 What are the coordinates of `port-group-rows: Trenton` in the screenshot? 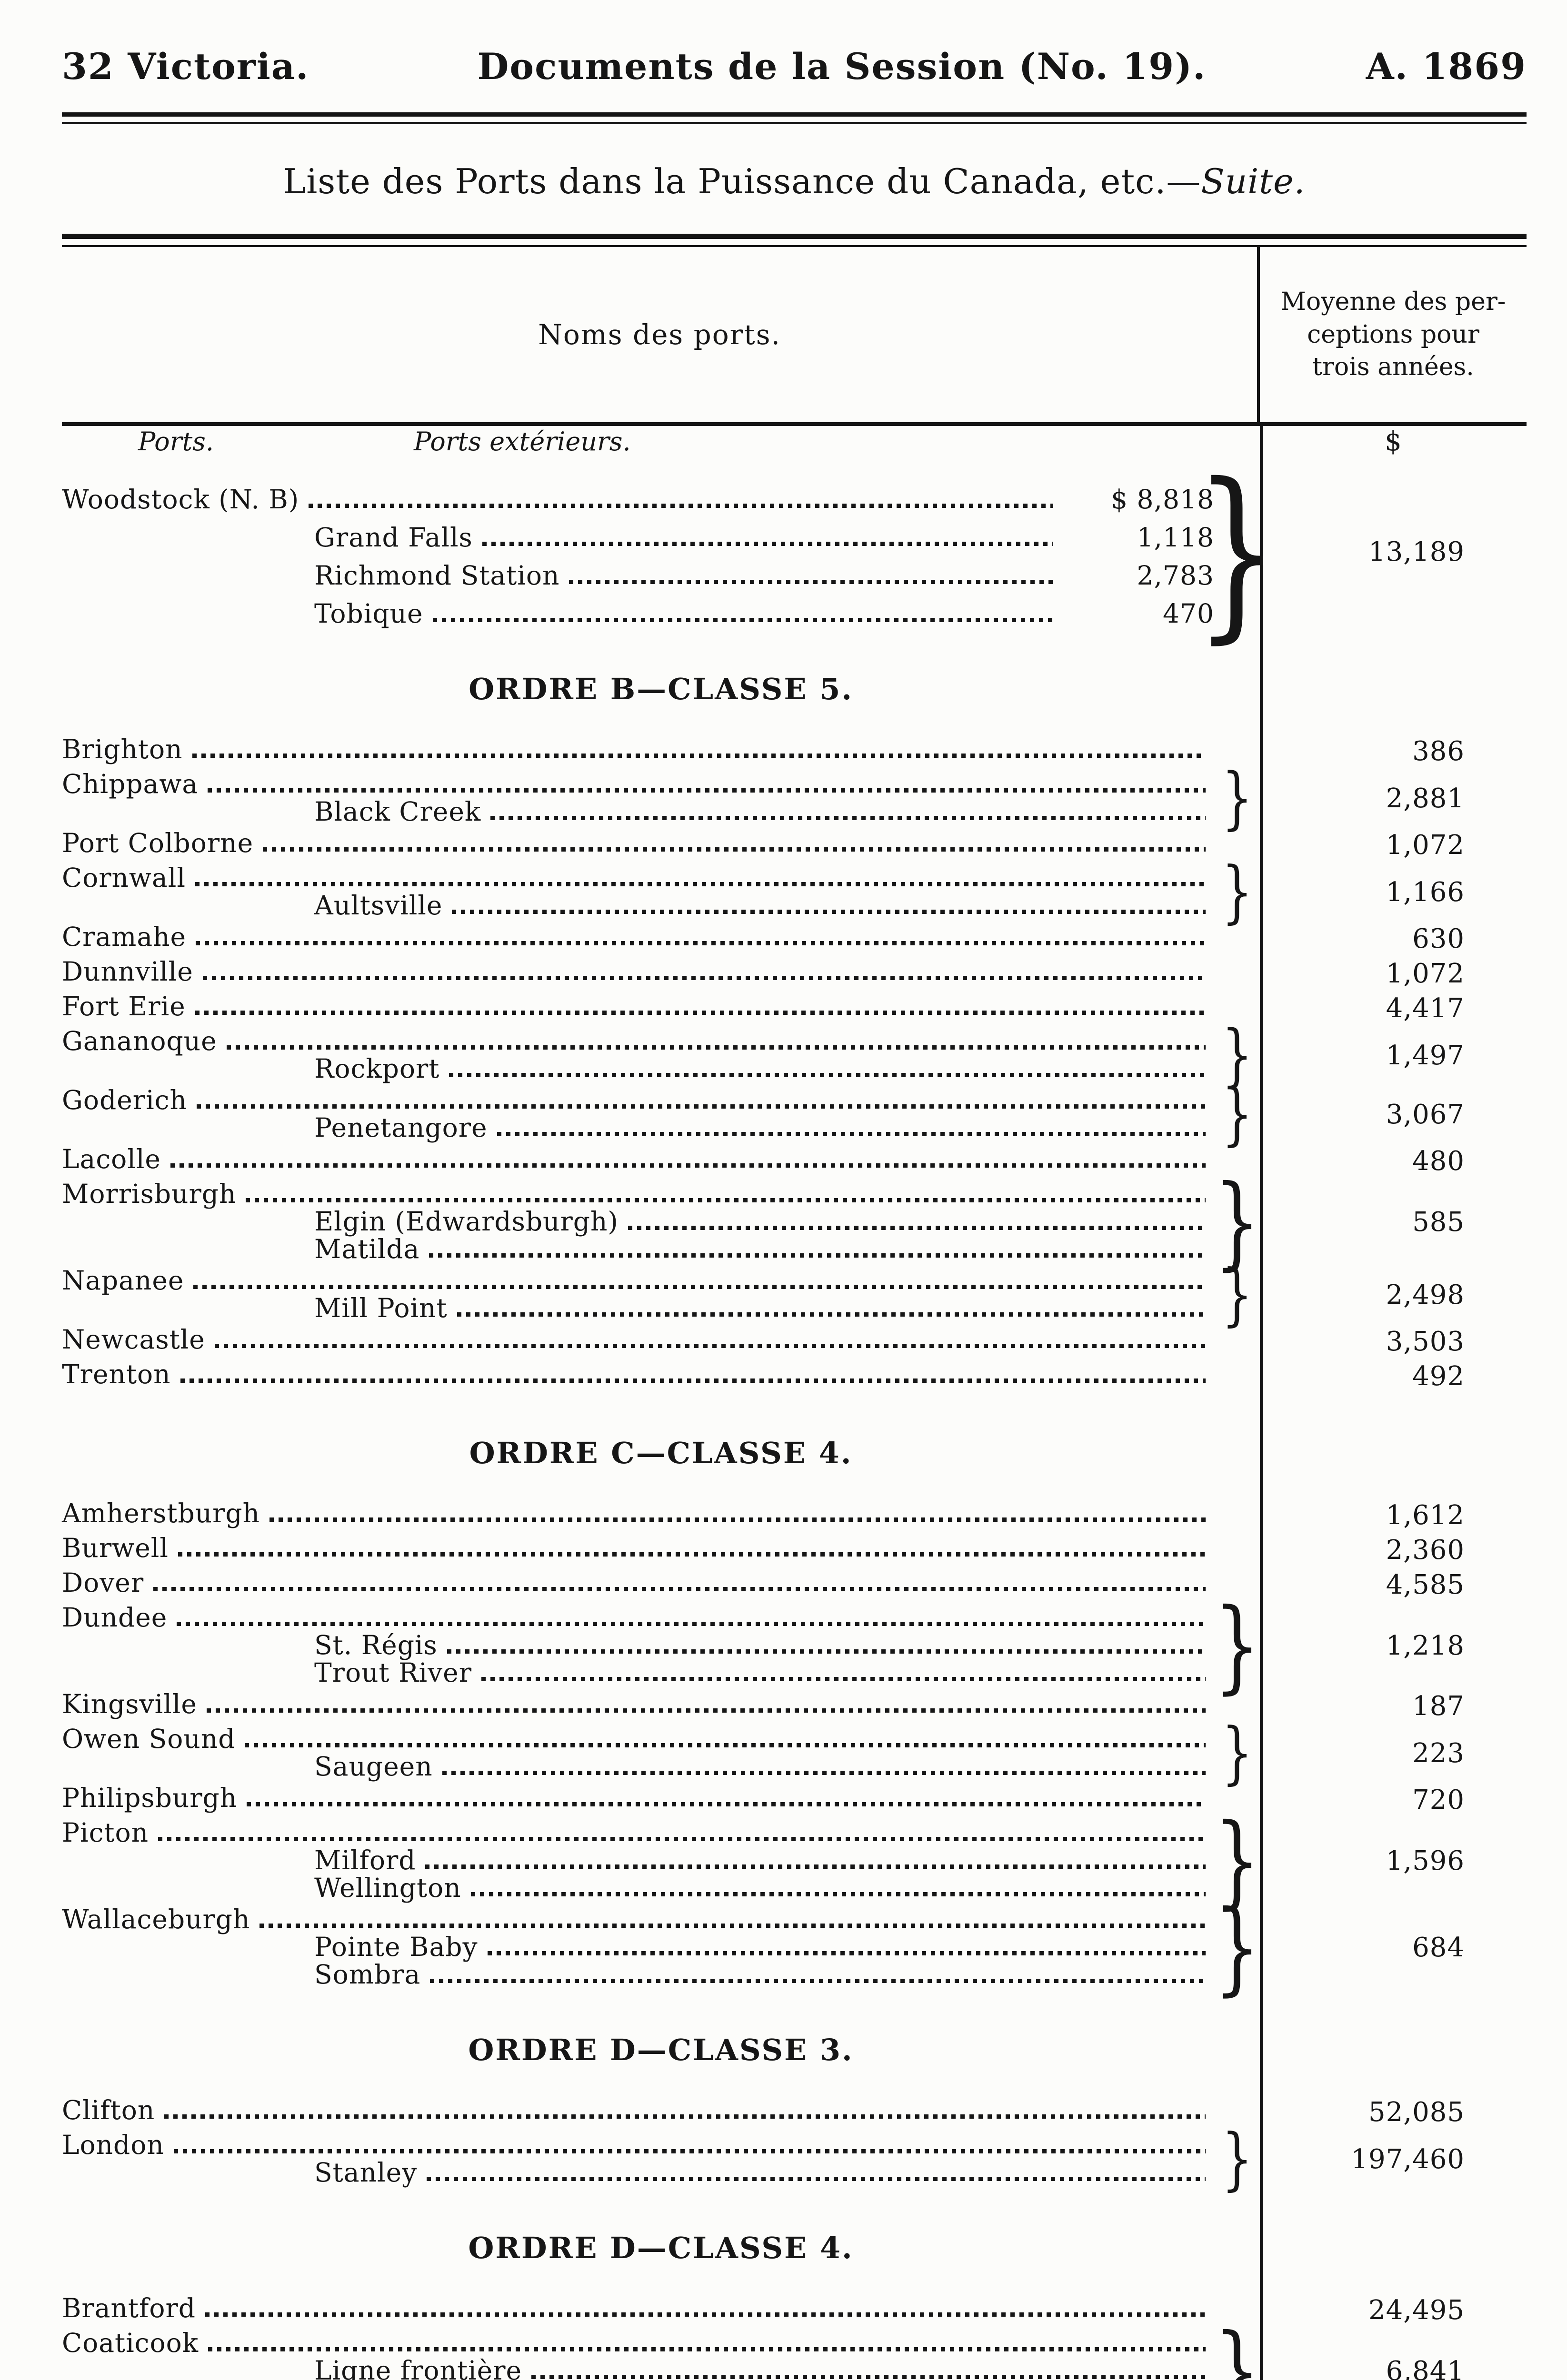 It's located at (638, 1376).